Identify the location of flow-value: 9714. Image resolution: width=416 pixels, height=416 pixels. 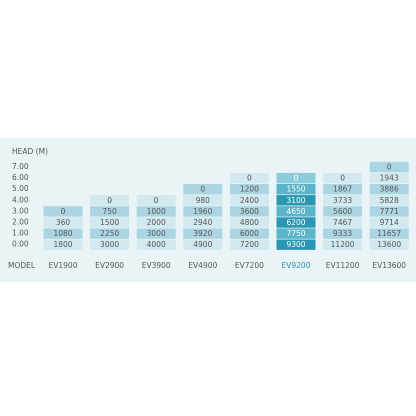
(389, 222).